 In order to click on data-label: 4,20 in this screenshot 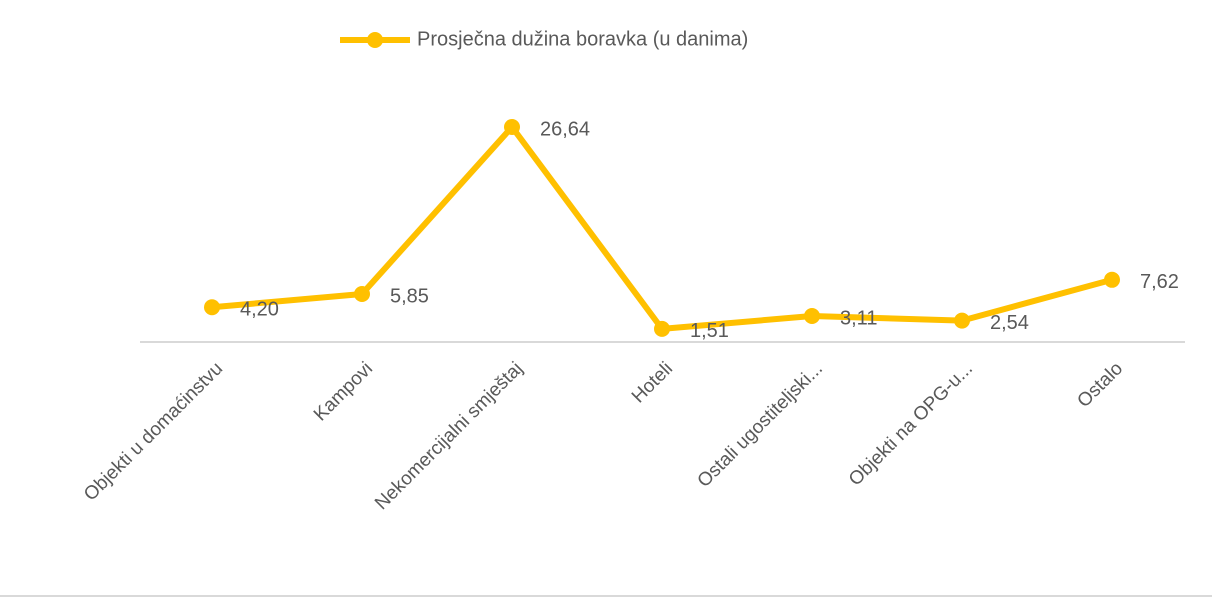, I will do `click(259, 310)`.